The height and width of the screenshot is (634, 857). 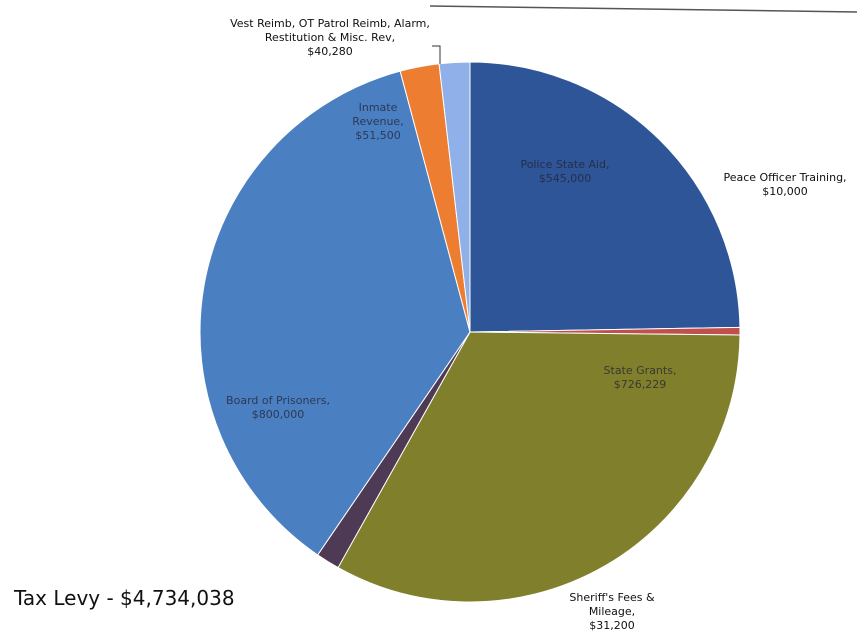 I want to click on slice-label: Sheriff's Fees & Mileage, $31,200, so click(x=612, y=612).